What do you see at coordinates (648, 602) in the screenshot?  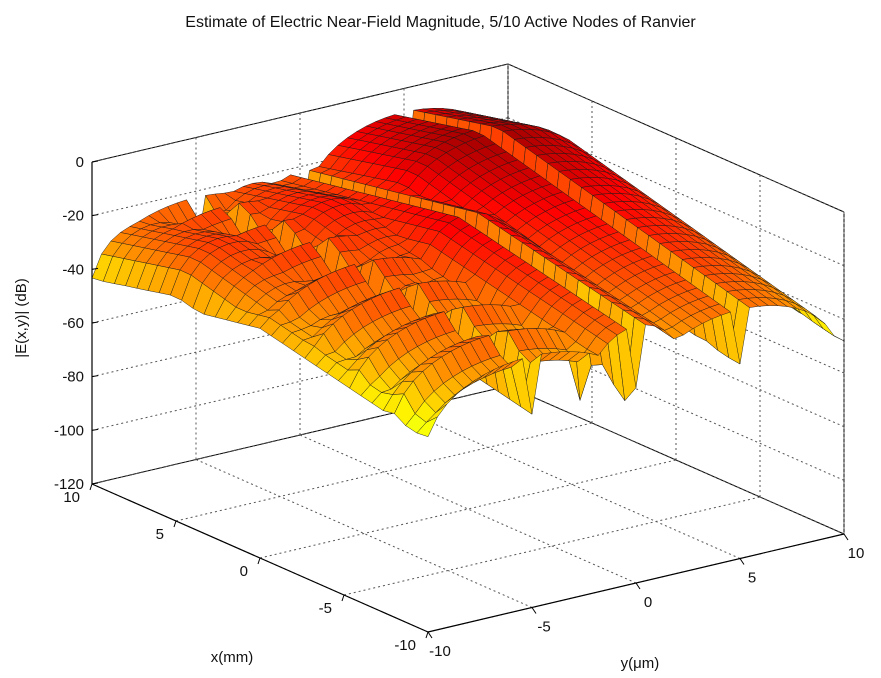 I see `y-tick-label: 0` at bounding box center [648, 602].